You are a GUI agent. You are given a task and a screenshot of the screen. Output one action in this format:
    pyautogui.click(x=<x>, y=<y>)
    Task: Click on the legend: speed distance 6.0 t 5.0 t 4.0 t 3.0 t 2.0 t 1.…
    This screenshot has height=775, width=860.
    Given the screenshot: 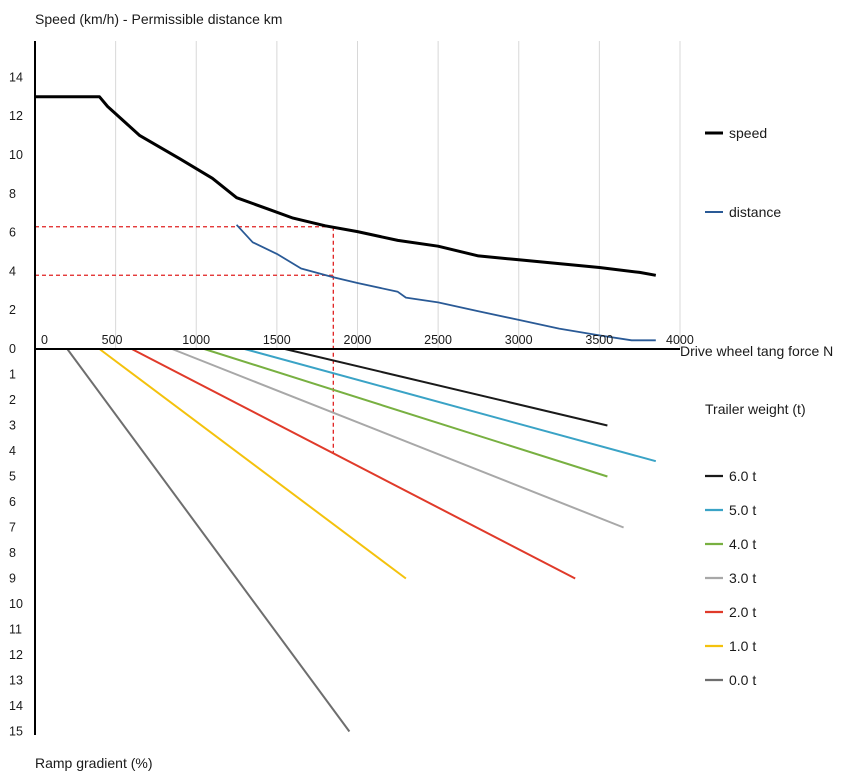 What is the action you would take?
    pyautogui.click(x=743, y=406)
    